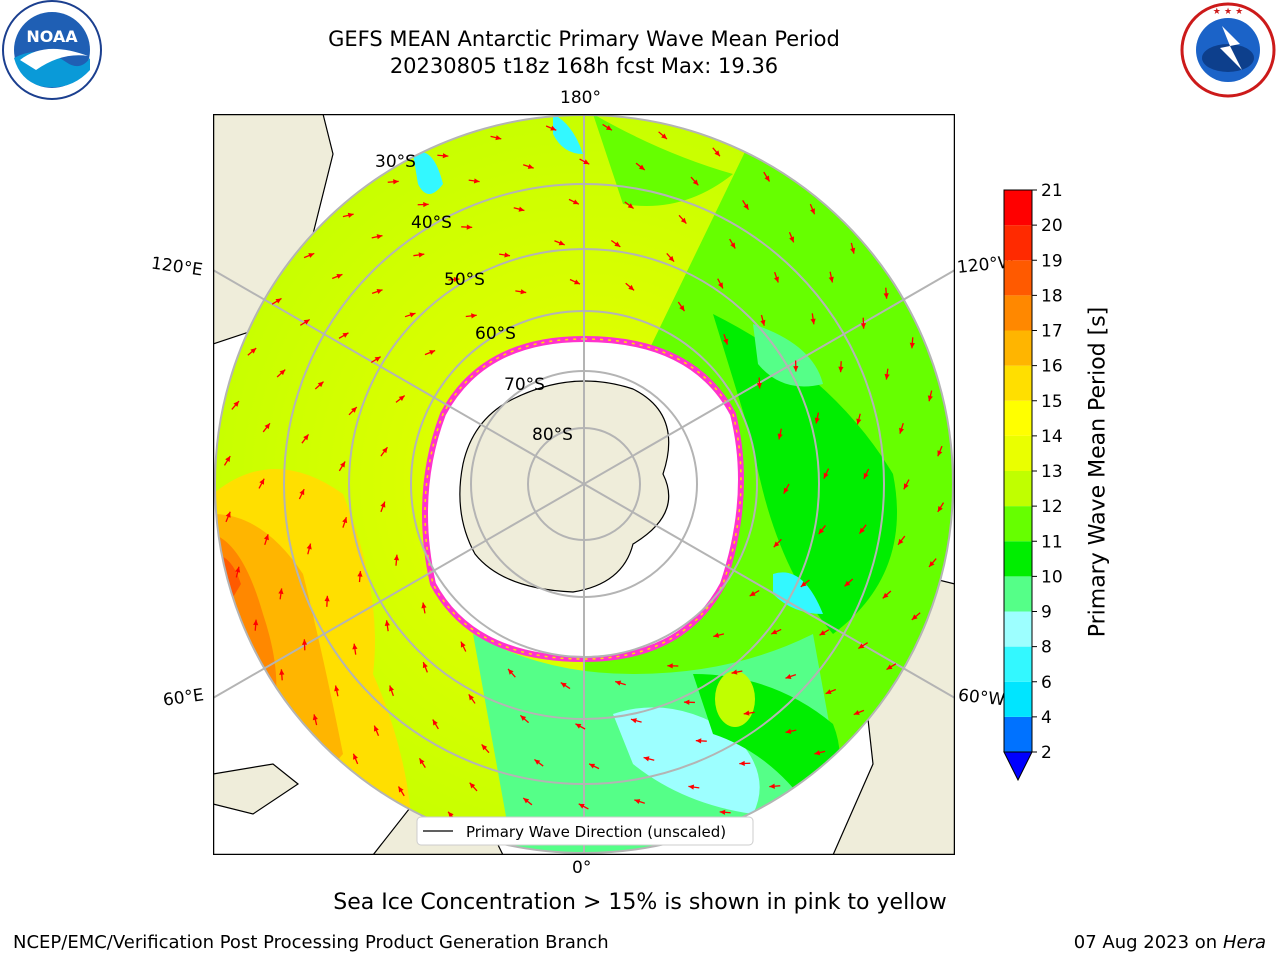  I want to click on lon-label-60e: 60°E, so click(183, 698).